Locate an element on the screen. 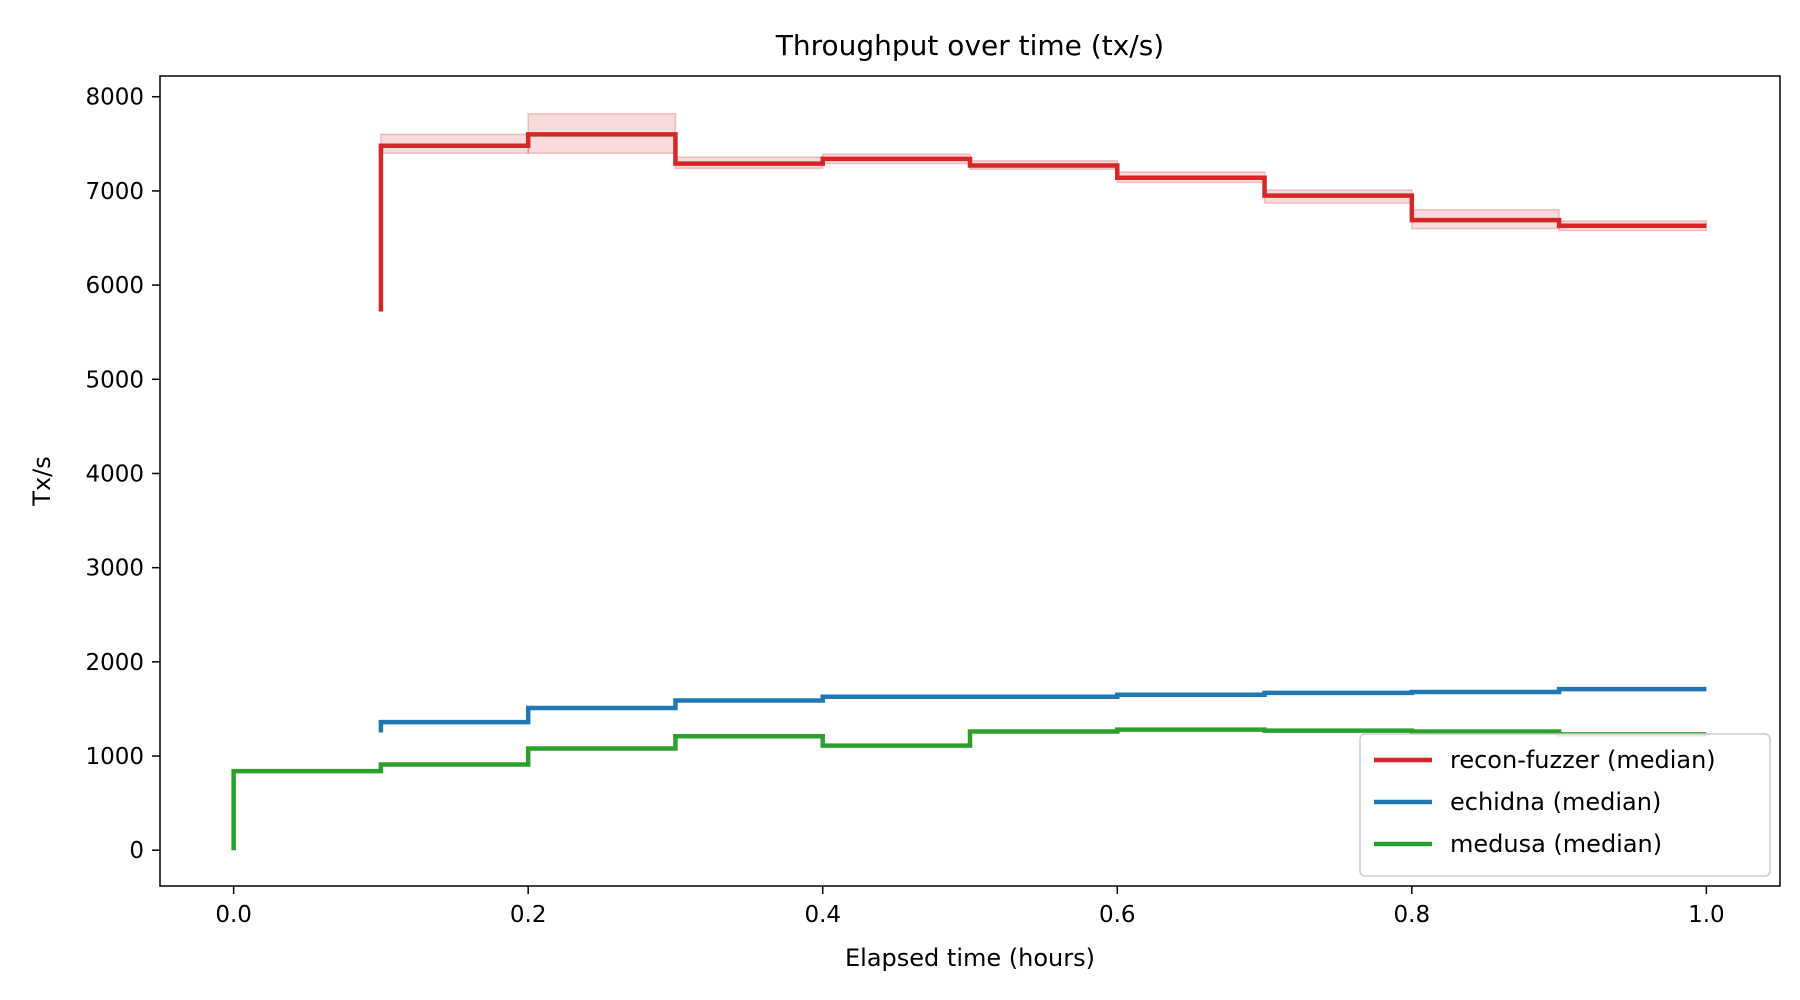  y-tick-label: 8000 is located at coordinates (114, 98).